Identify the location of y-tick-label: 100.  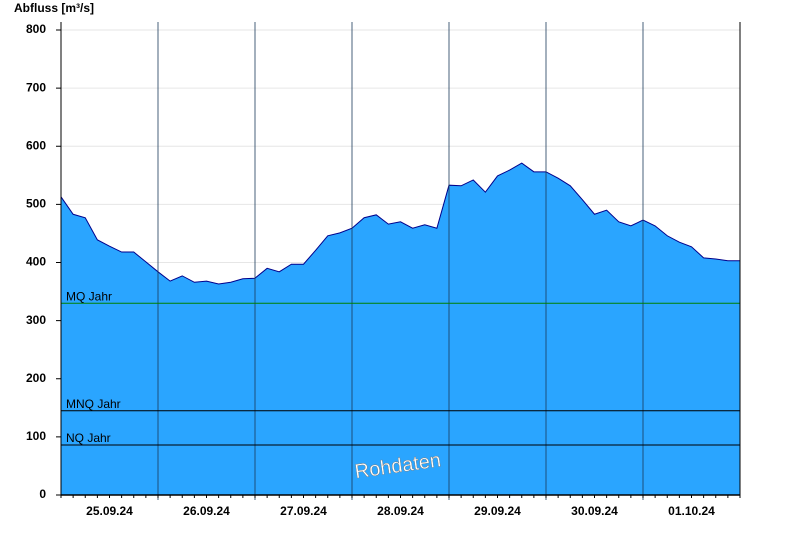
(36, 436).